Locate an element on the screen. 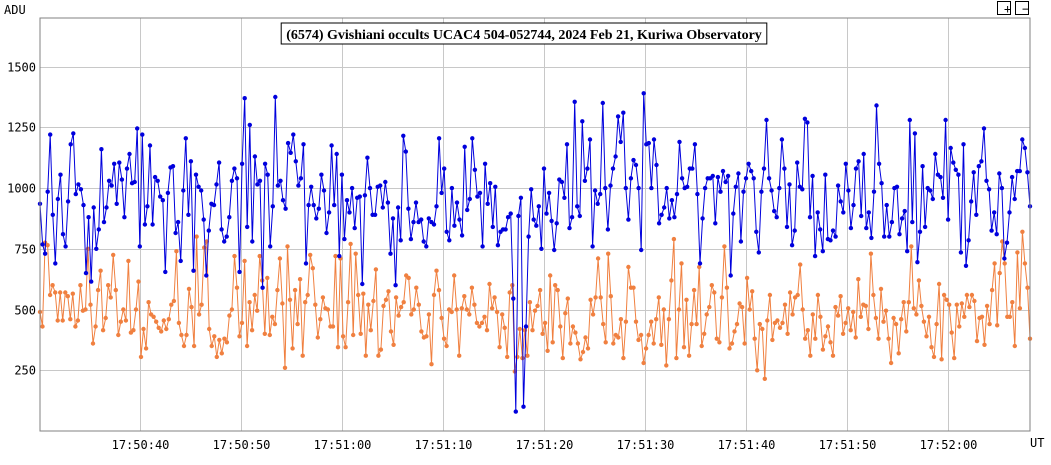  y-axis-label: ADU is located at coordinates (15, 10).